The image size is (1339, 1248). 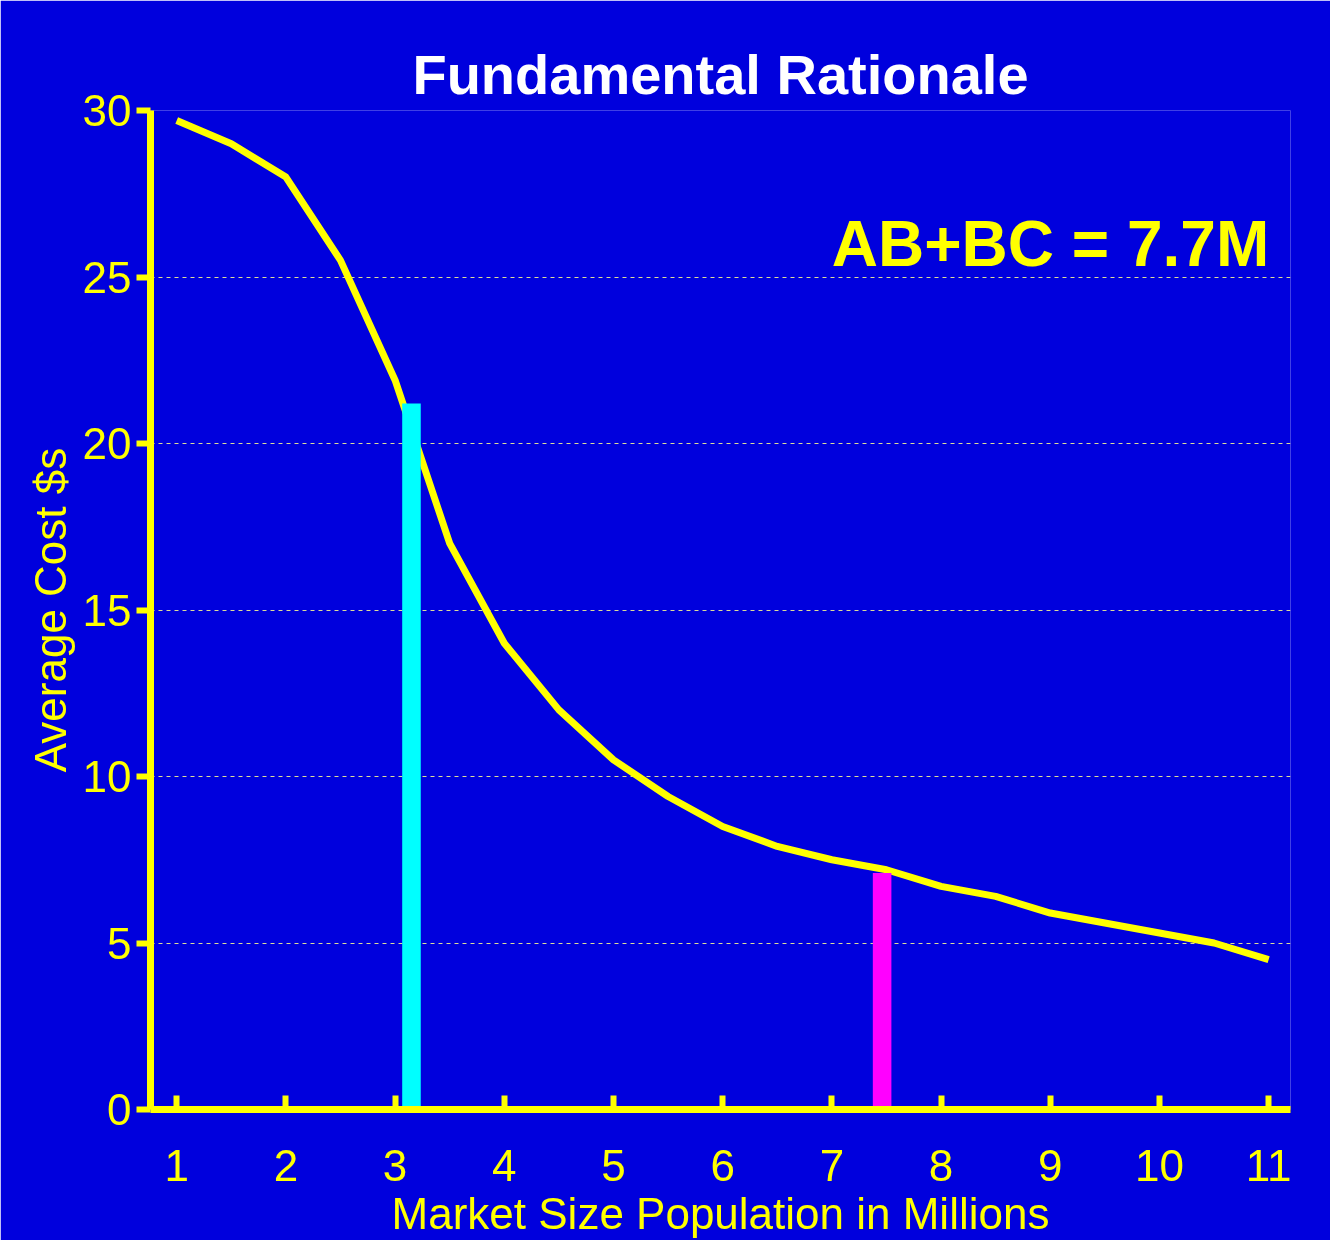 What do you see at coordinates (504, 1165) in the screenshot?
I see `x-tick-label: 4` at bounding box center [504, 1165].